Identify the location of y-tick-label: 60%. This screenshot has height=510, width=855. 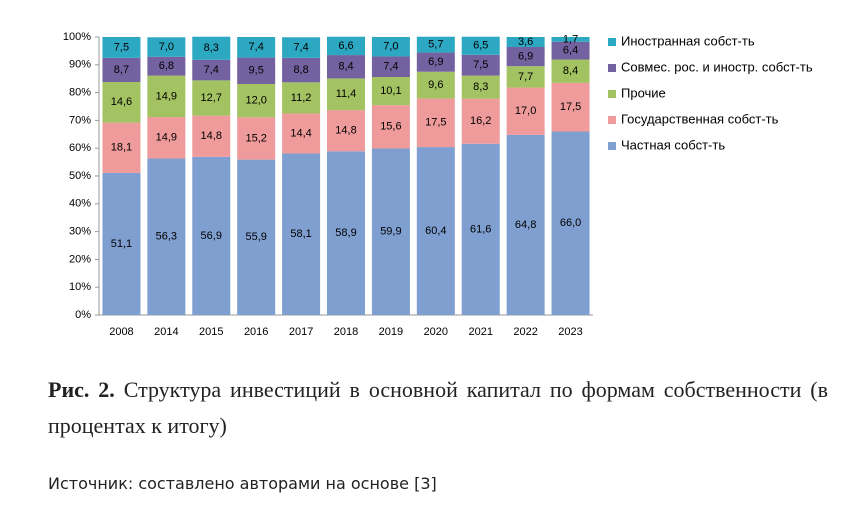
(80, 148).